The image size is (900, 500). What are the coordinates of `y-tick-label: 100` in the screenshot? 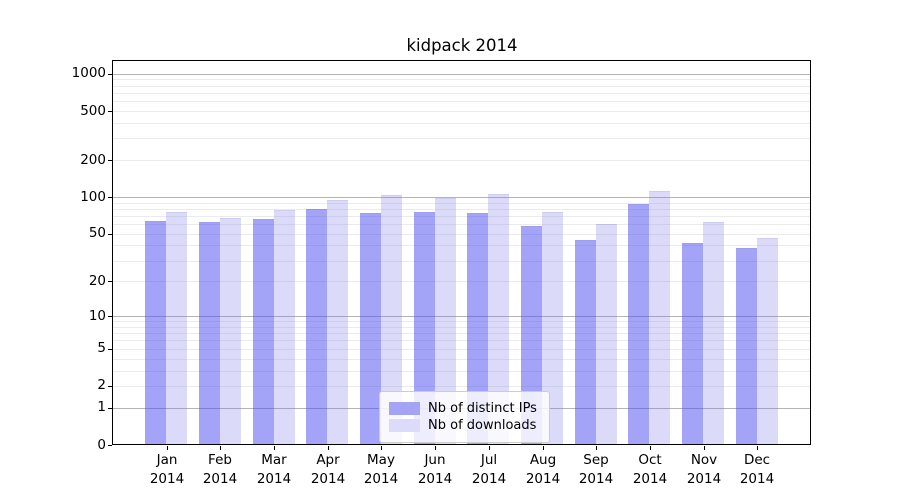 It's located at (93, 197).